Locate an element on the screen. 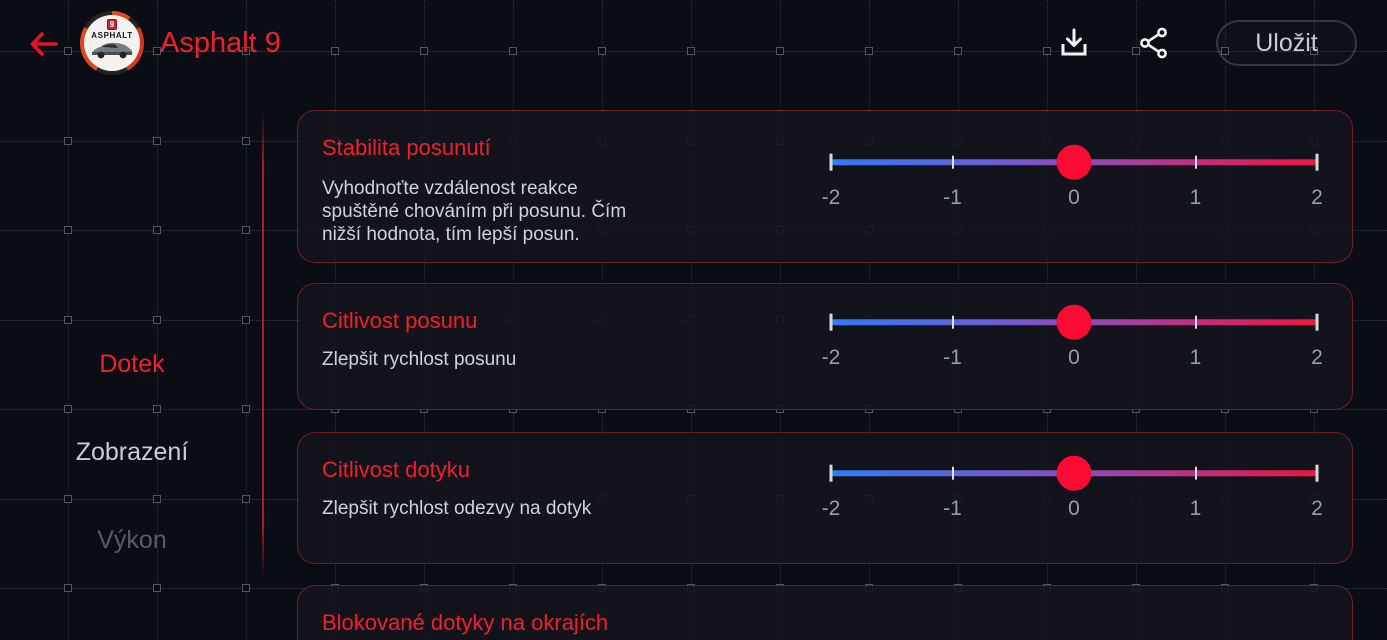 The image size is (1387, 640). sidebar-tab-vykon: Výkon is located at coordinates (132, 540).